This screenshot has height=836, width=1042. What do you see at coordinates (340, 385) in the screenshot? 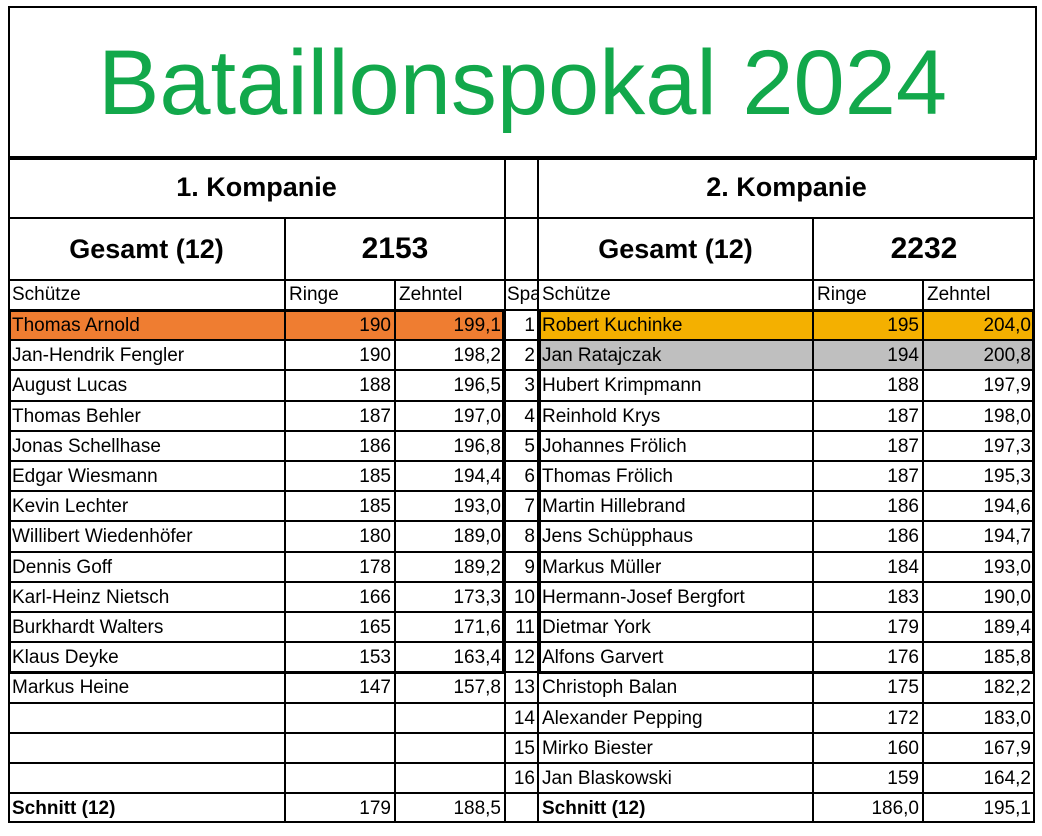
I see `table-row-ringe-left: 188` at bounding box center [340, 385].